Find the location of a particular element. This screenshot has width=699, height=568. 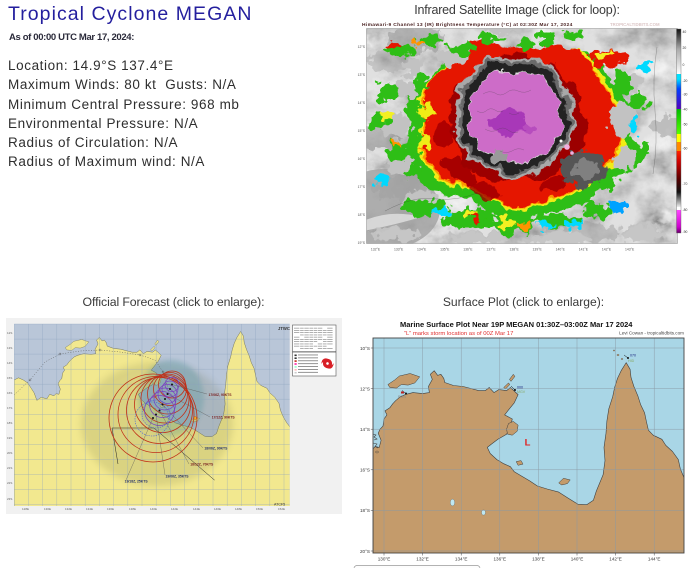

svg-text: 15S is located at coordinates (9, 378).